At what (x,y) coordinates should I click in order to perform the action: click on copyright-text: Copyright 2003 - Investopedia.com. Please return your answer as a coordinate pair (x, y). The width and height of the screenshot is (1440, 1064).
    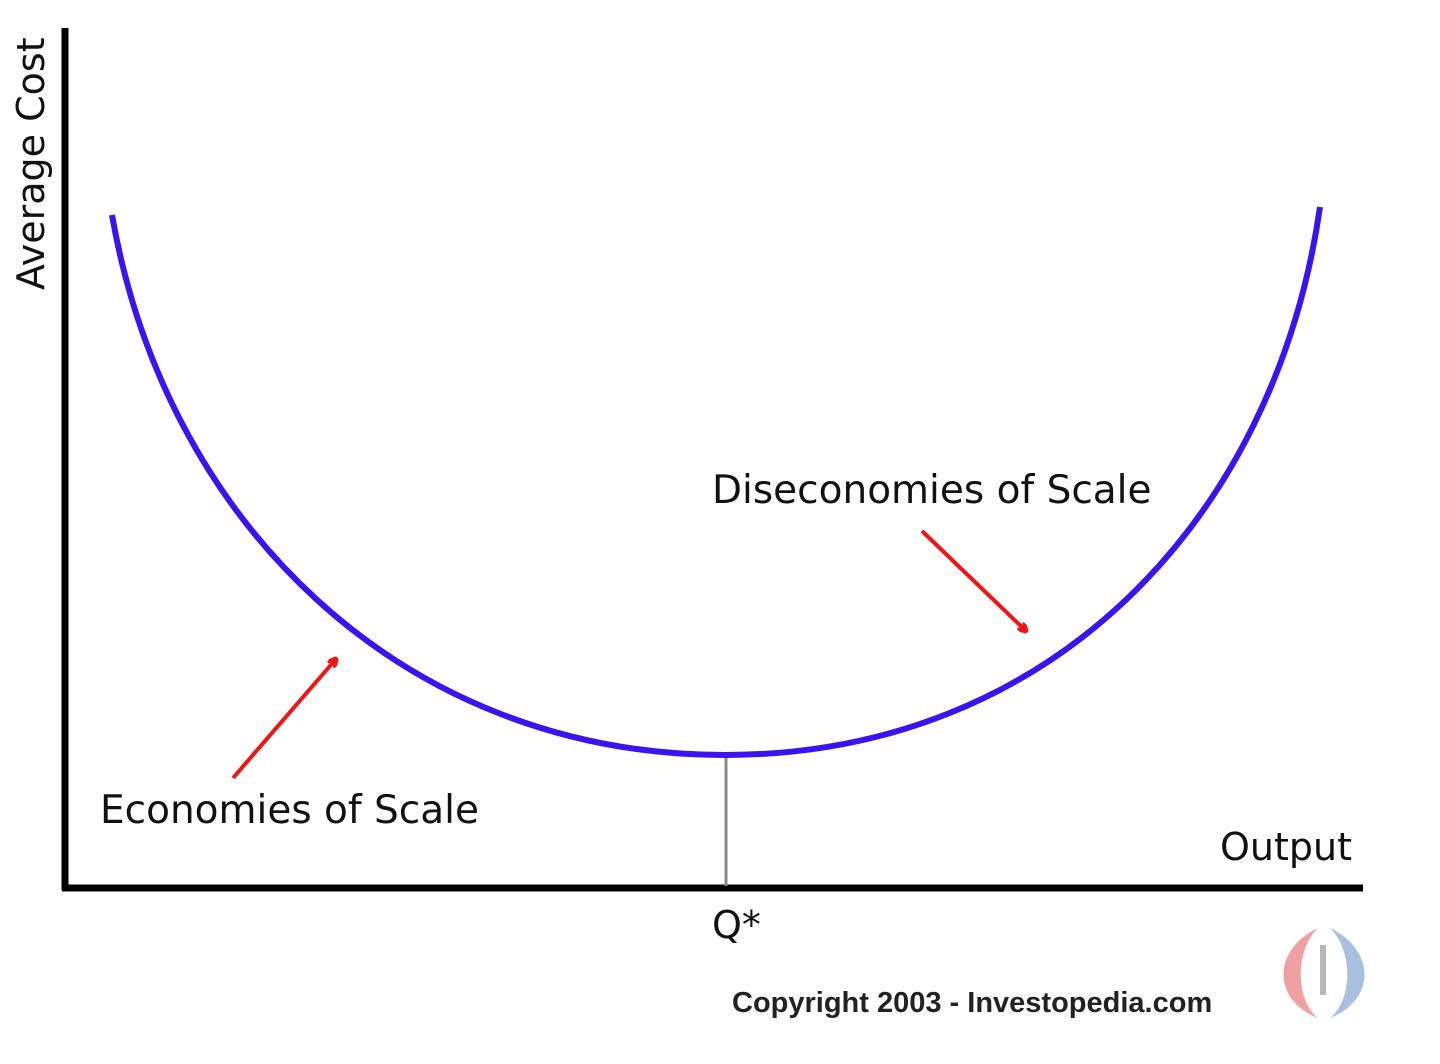
    Looking at the image, I should click on (972, 1003).